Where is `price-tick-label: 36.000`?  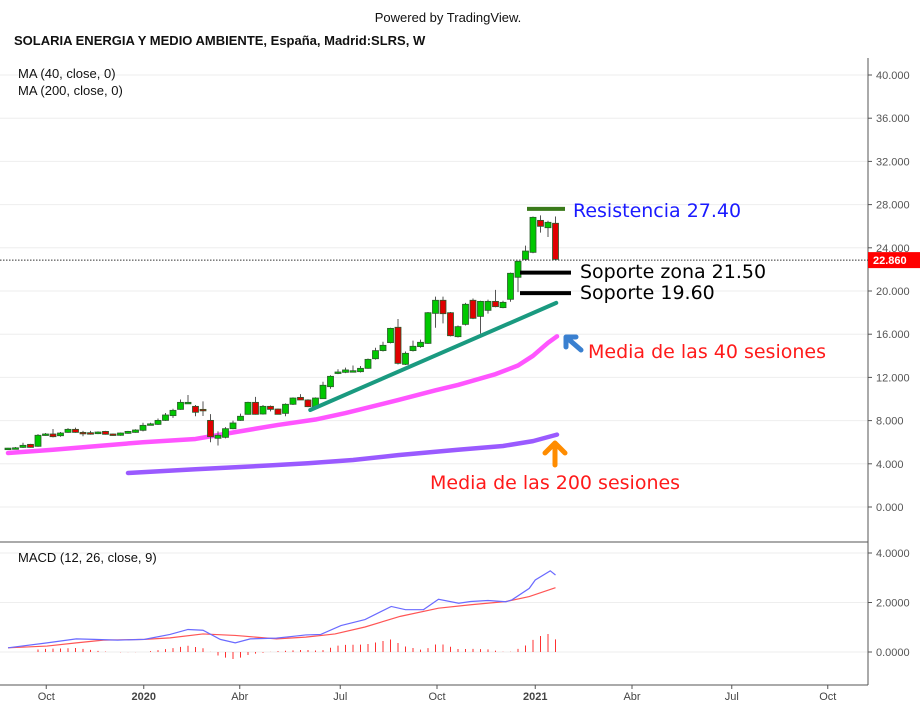
price-tick-label: 36.000 is located at coordinates (893, 119).